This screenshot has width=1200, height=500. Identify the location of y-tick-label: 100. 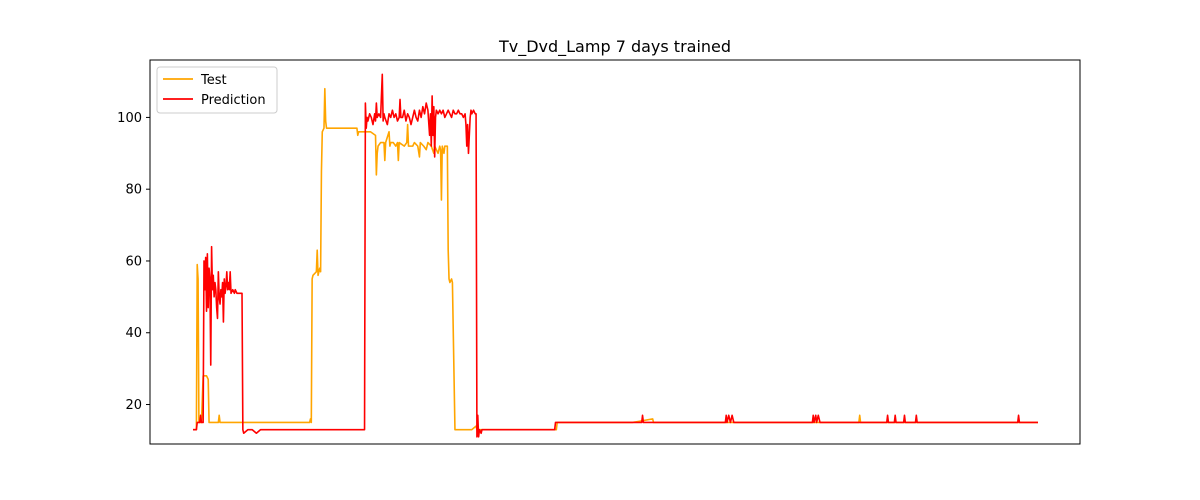
(129, 118).